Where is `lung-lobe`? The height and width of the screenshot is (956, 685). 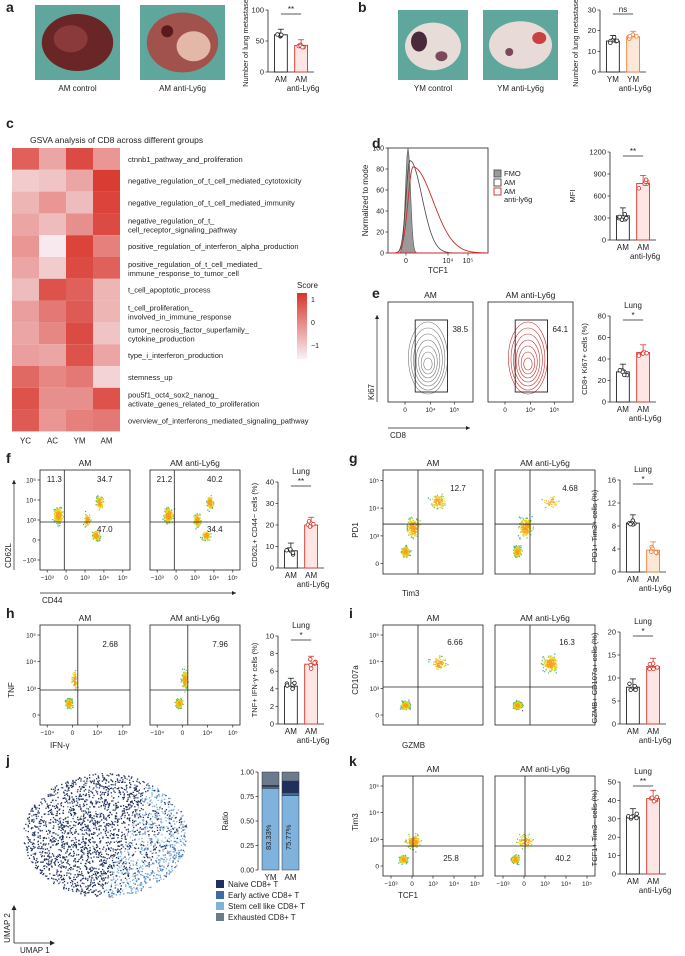
lung-lobe is located at coordinates (193, 46).